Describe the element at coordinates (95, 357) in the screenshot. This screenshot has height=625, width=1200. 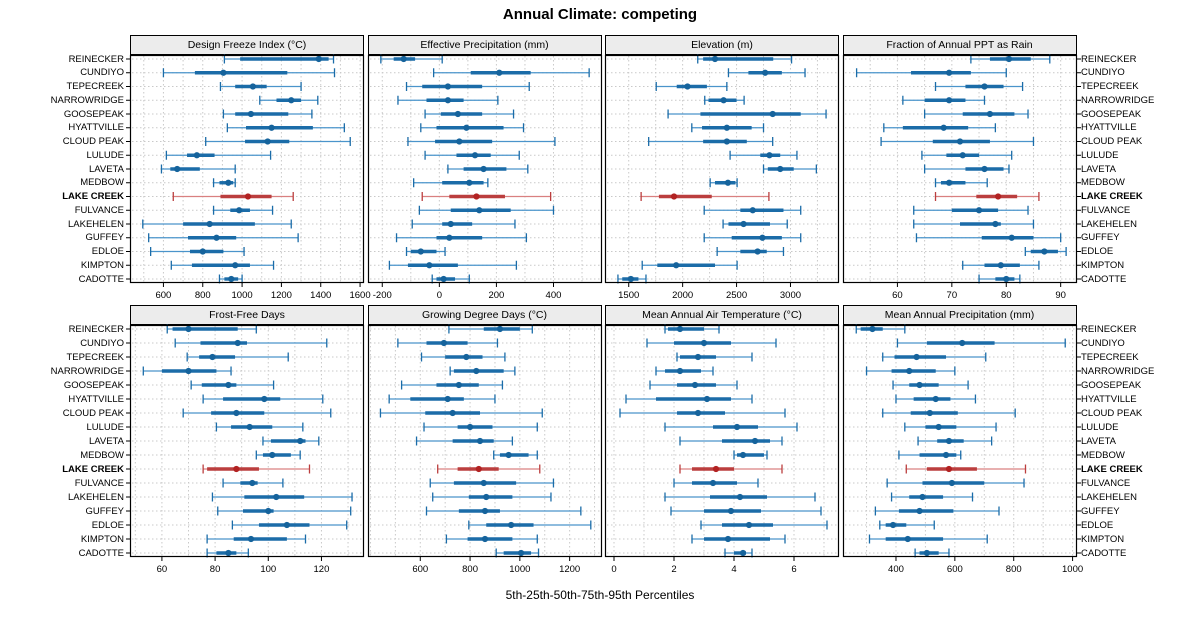
I see `site-label-left: TEPECREEK` at that location.